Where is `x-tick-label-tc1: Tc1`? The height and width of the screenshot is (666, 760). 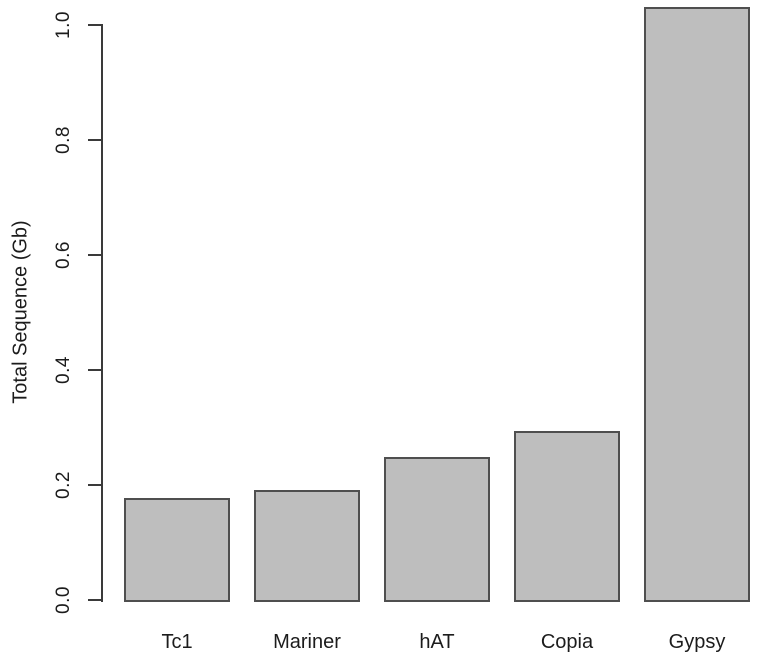
x-tick-label-tc1: Tc1 is located at coordinates (177, 642).